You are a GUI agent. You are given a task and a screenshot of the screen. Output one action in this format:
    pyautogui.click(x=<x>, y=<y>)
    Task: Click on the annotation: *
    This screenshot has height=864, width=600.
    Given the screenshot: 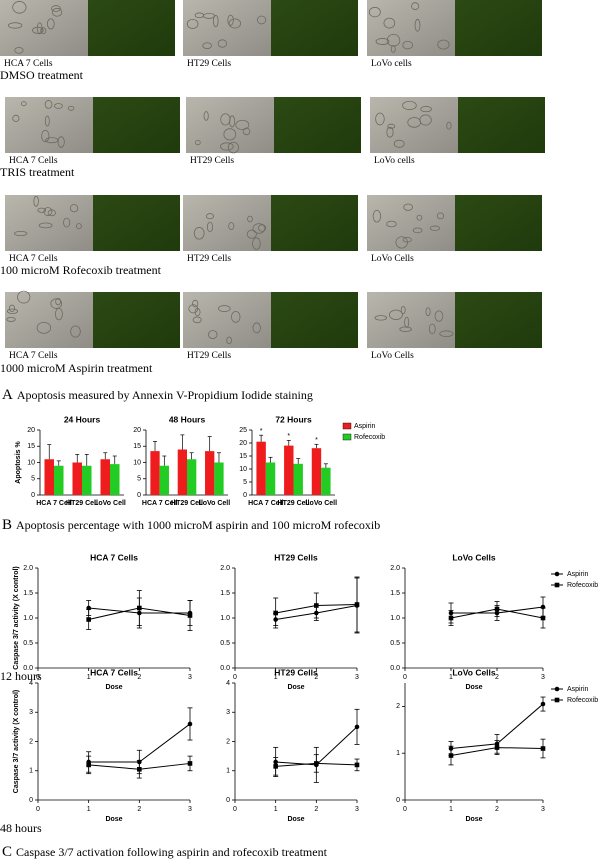 What is the action you would take?
    pyautogui.click(x=261, y=431)
    